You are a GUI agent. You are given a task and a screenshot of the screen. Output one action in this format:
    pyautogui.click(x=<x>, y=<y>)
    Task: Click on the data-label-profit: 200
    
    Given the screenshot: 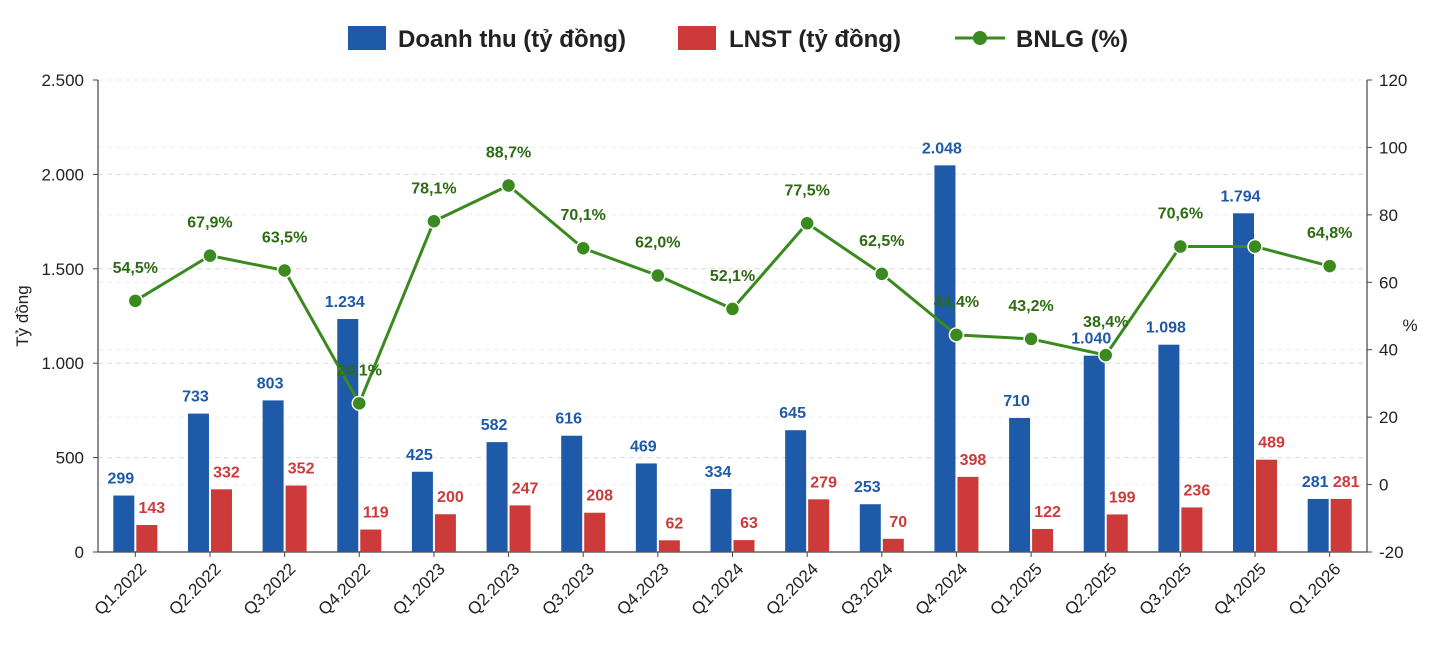 What is the action you would take?
    pyautogui.click(x=450, y=497)
    